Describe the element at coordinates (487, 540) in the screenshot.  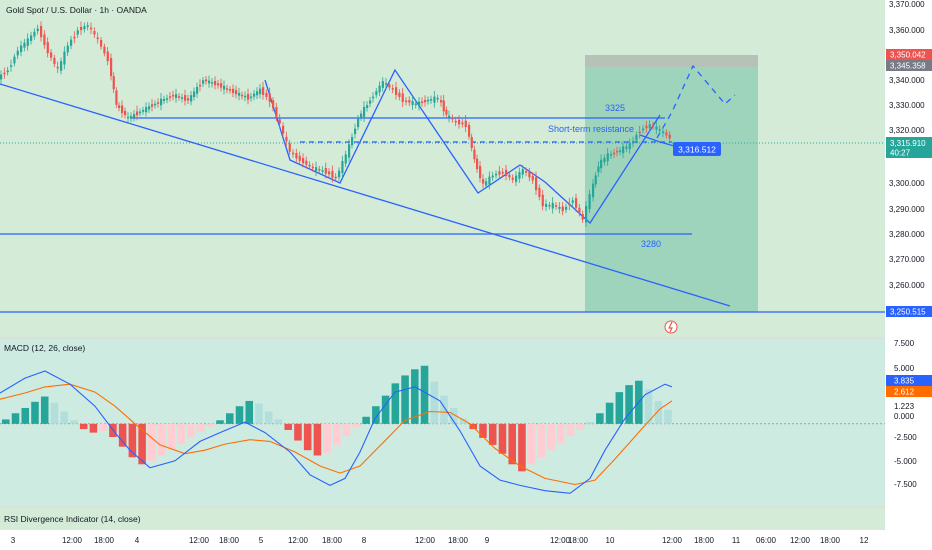
I see `time-label: 9` at that location.